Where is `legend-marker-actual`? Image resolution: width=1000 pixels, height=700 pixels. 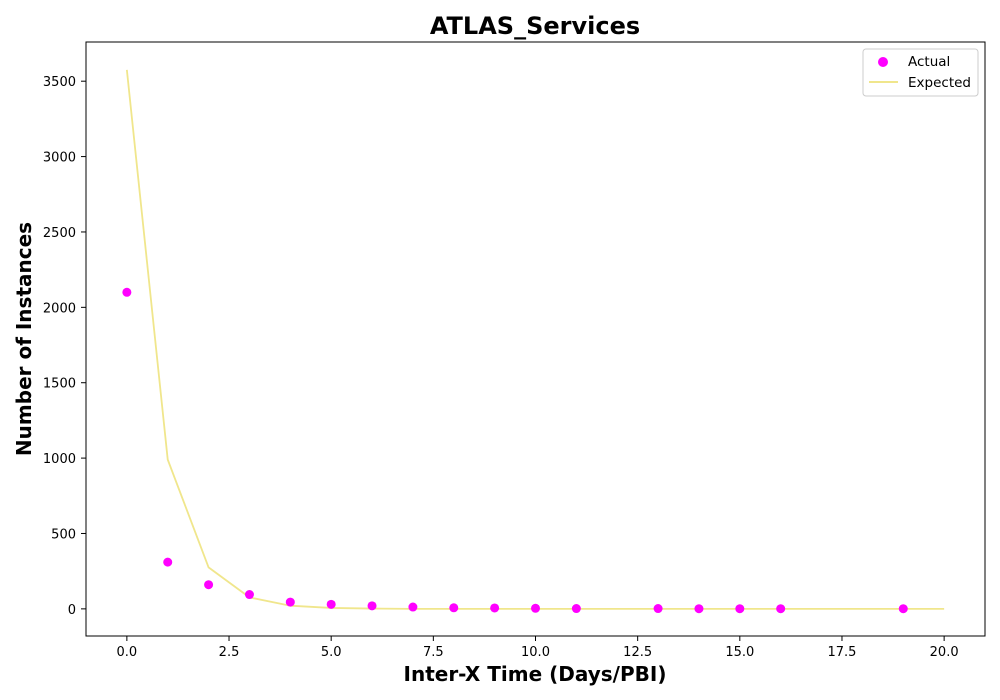 legend-marker-actual is located at coordinates (883, 62).